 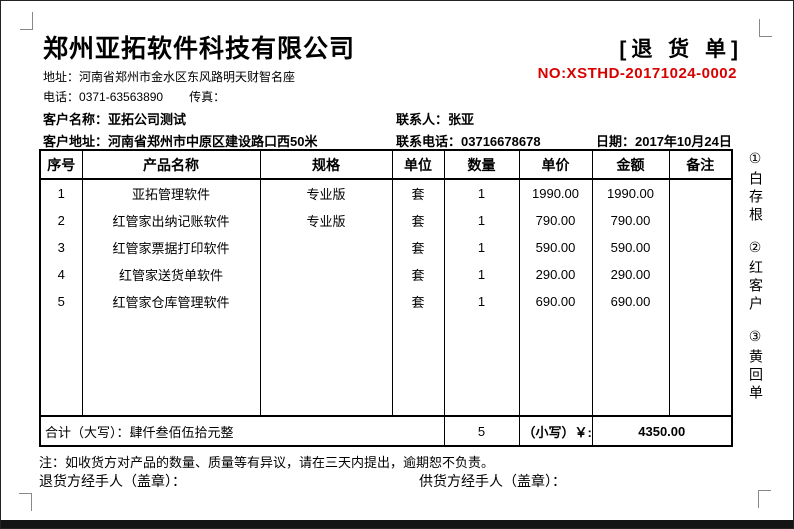 I want to click on contact-label: 联系人：, so click(x=422, y=119).